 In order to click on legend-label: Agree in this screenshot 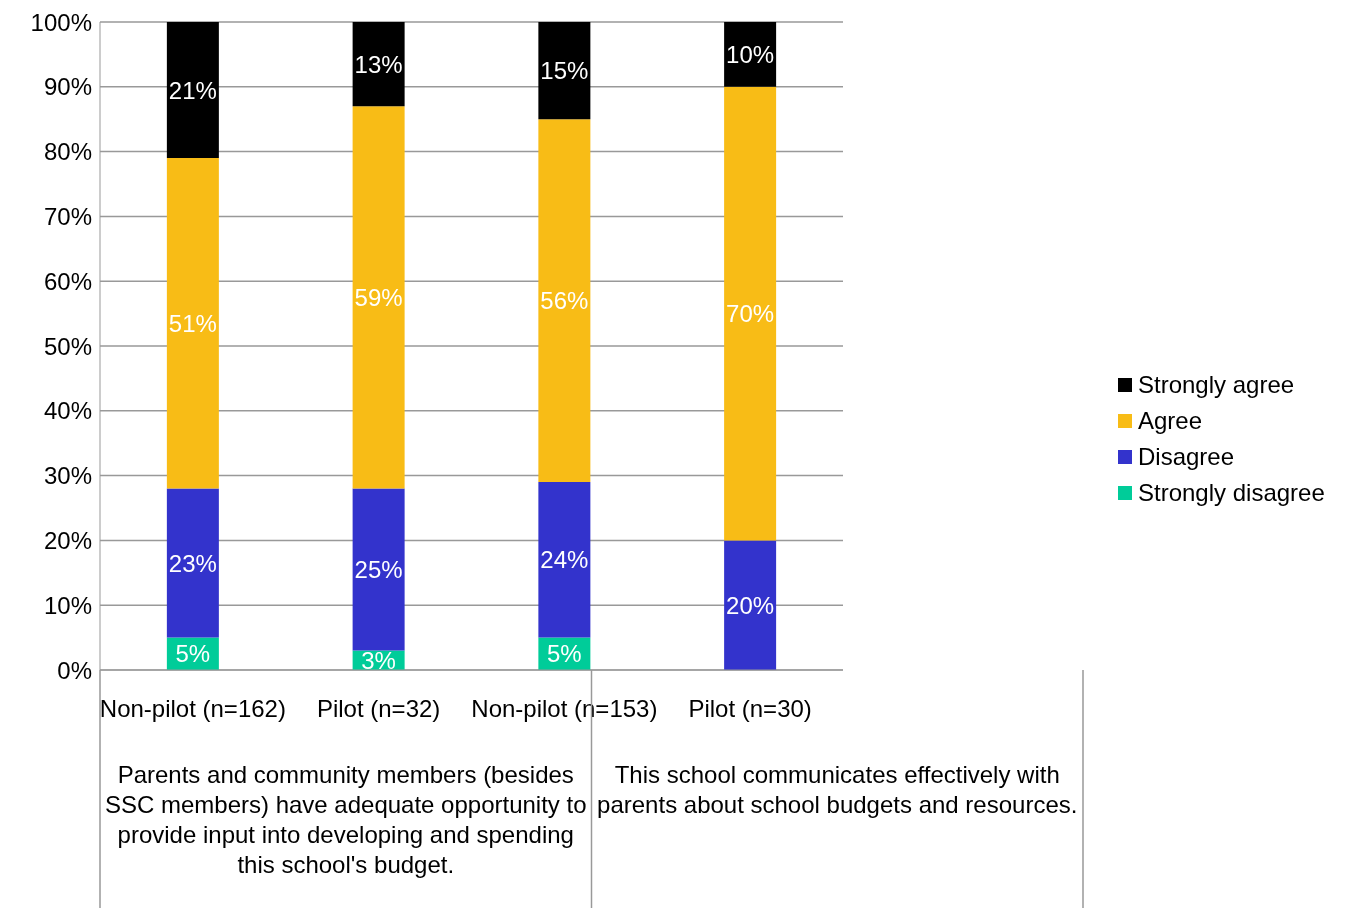, I will do `click(1170, 421)`.